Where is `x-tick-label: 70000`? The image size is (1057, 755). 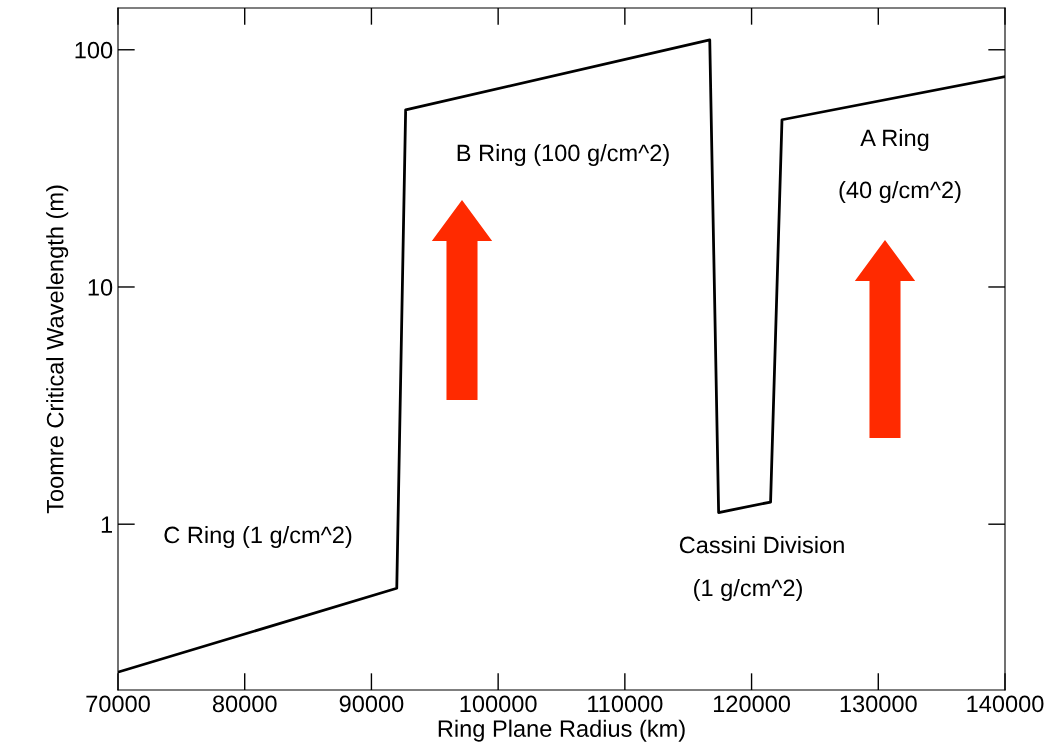
x-tick-label: 70000 is located at coordinates (118, 704).